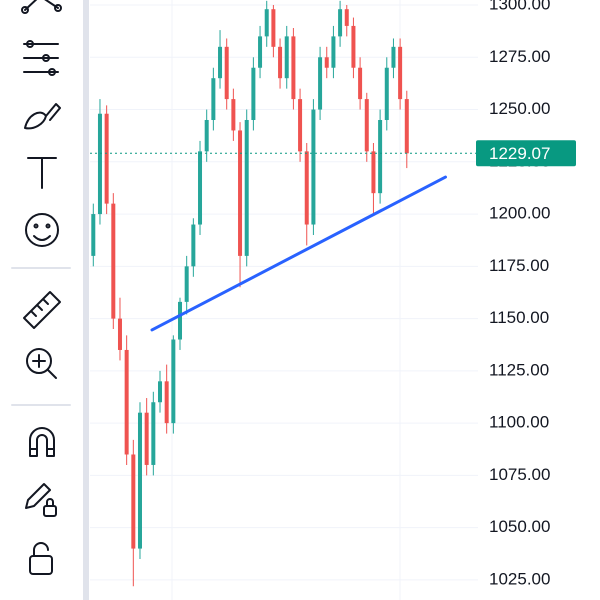  Describe the element at coordinates (519, 56) in the screenshot. I see `y-tick-label: 1275.00` at that location.